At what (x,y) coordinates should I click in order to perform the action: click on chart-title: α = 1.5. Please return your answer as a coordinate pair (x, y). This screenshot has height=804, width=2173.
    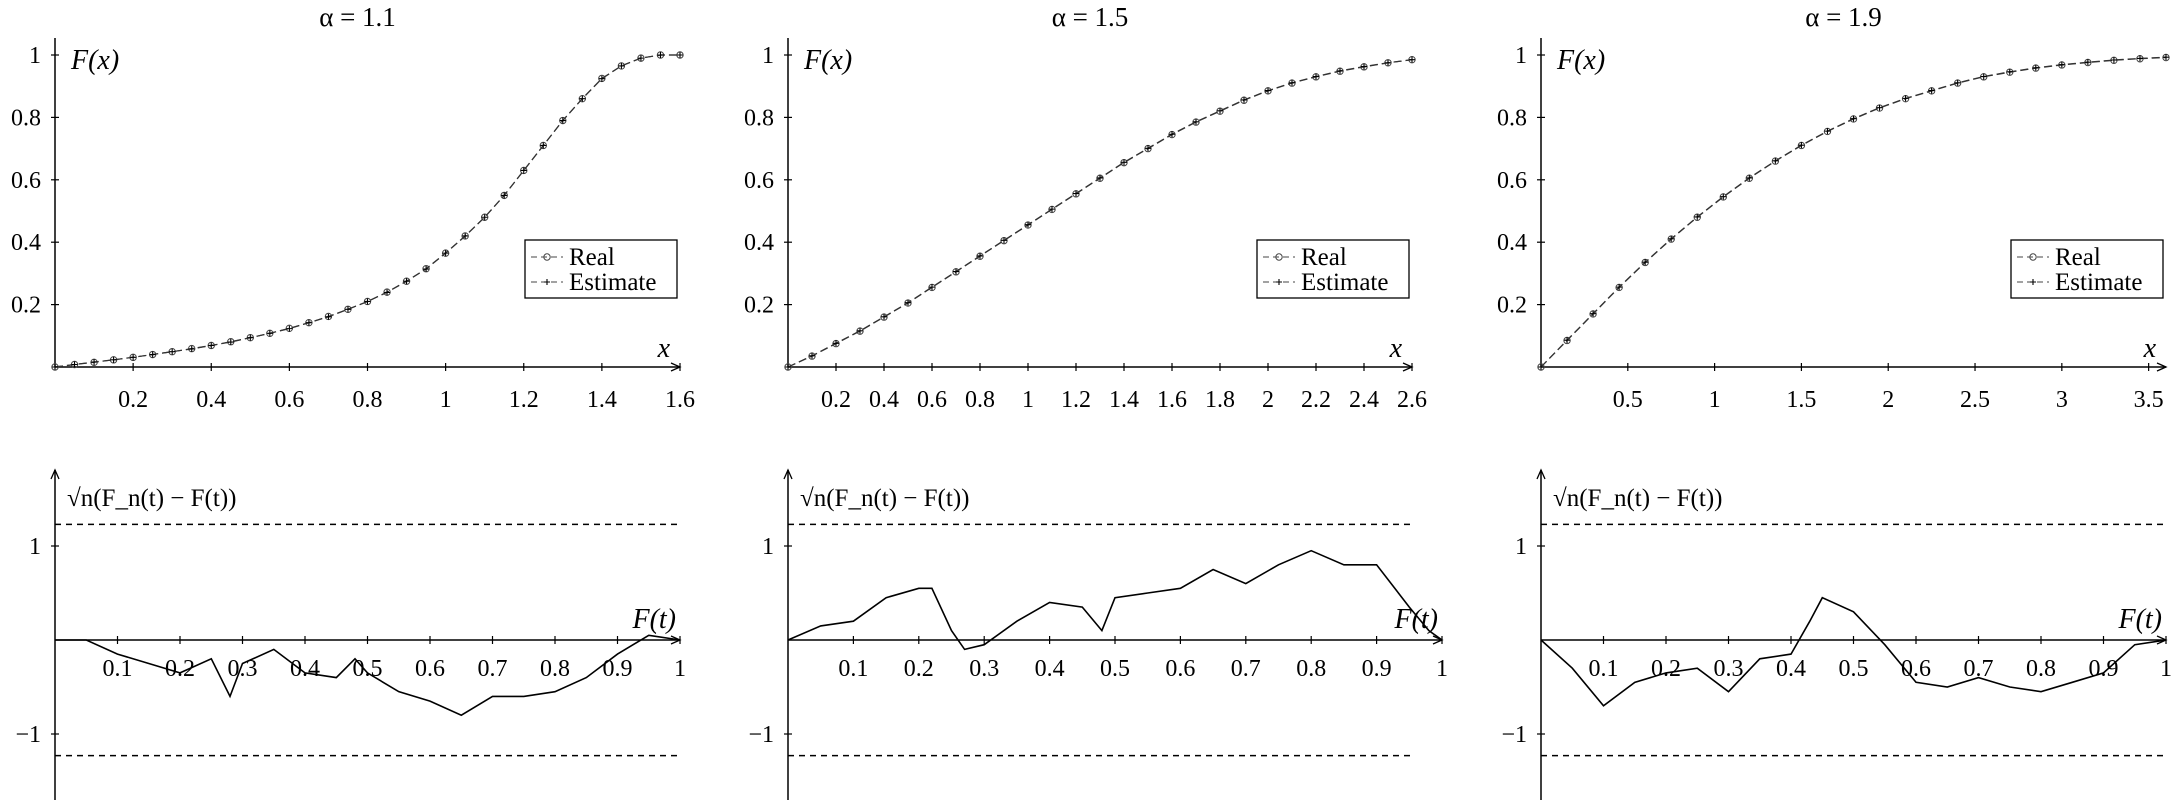
    Looking at the image, I should click on (1090, 17).